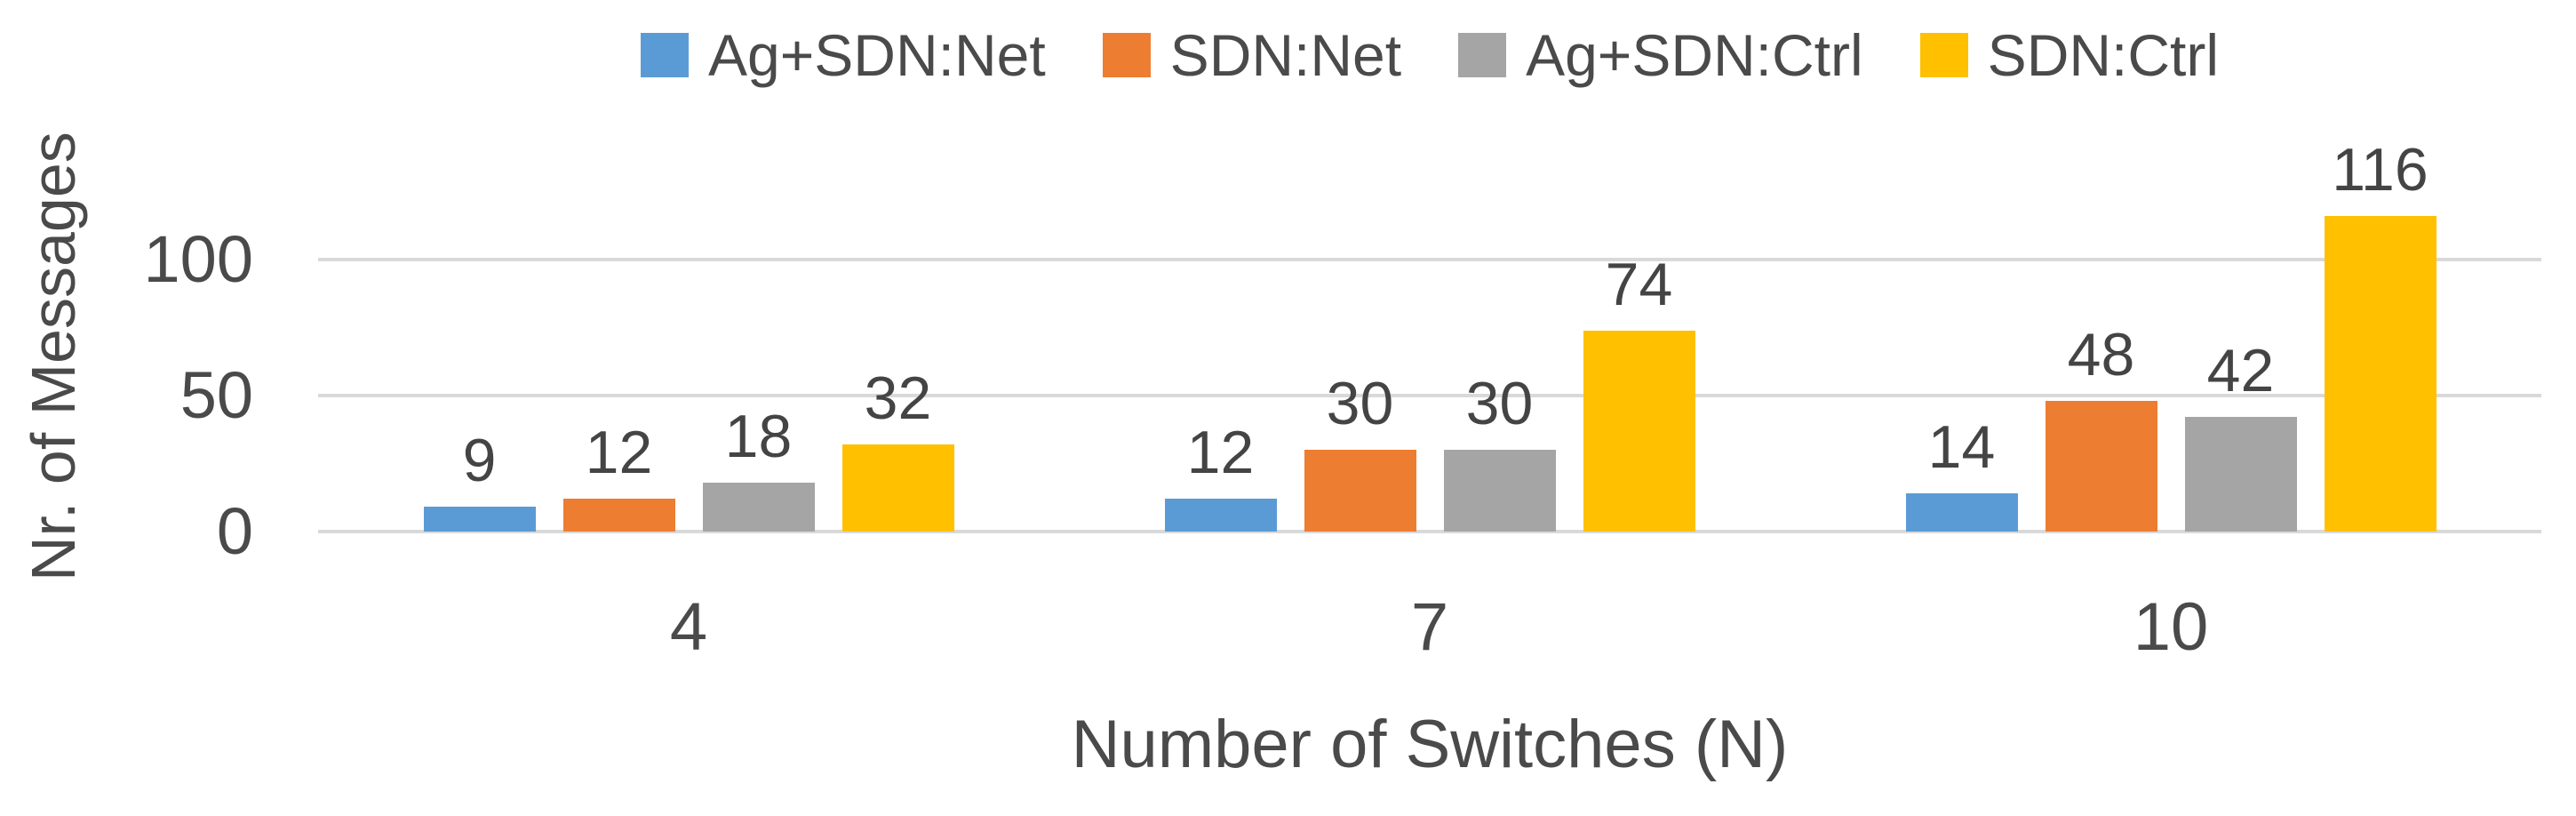 This screenshot has width=2576, height=816. I want to click on bar-with-label: 48, so click(2101, 324).